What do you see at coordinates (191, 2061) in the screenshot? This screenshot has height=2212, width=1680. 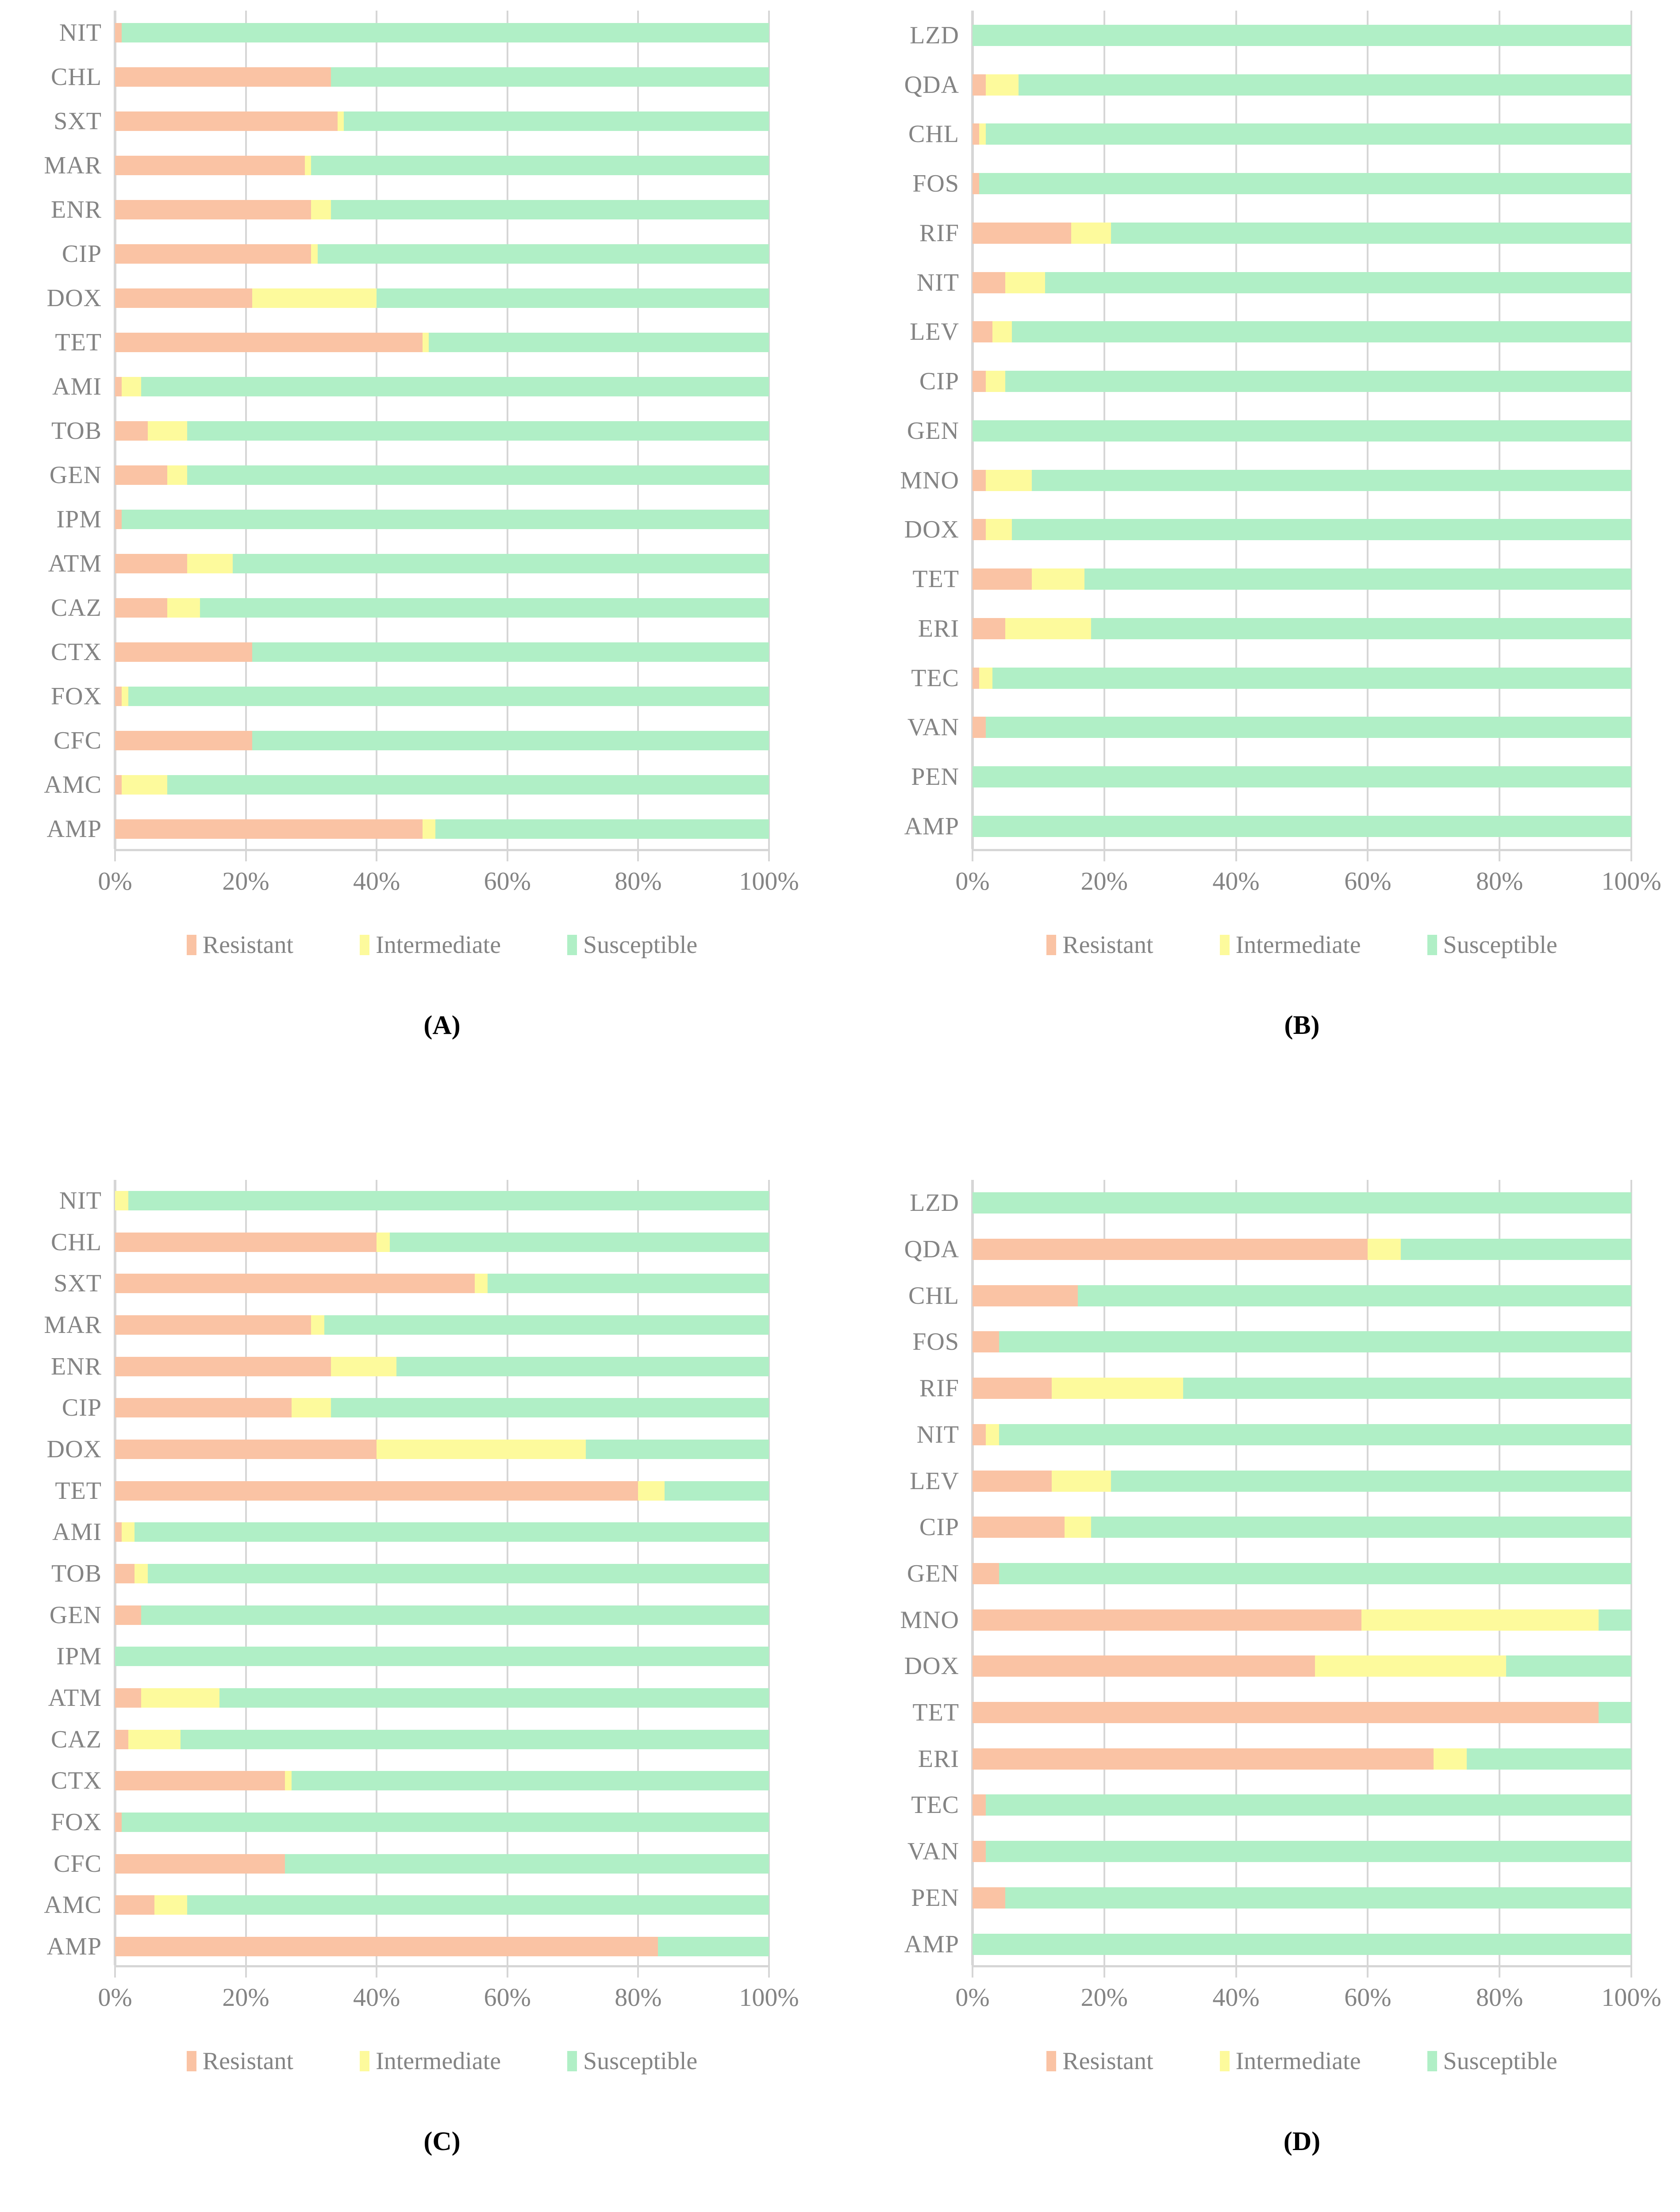 I see `resistant-swatch` at bounding box center [191, 2061].